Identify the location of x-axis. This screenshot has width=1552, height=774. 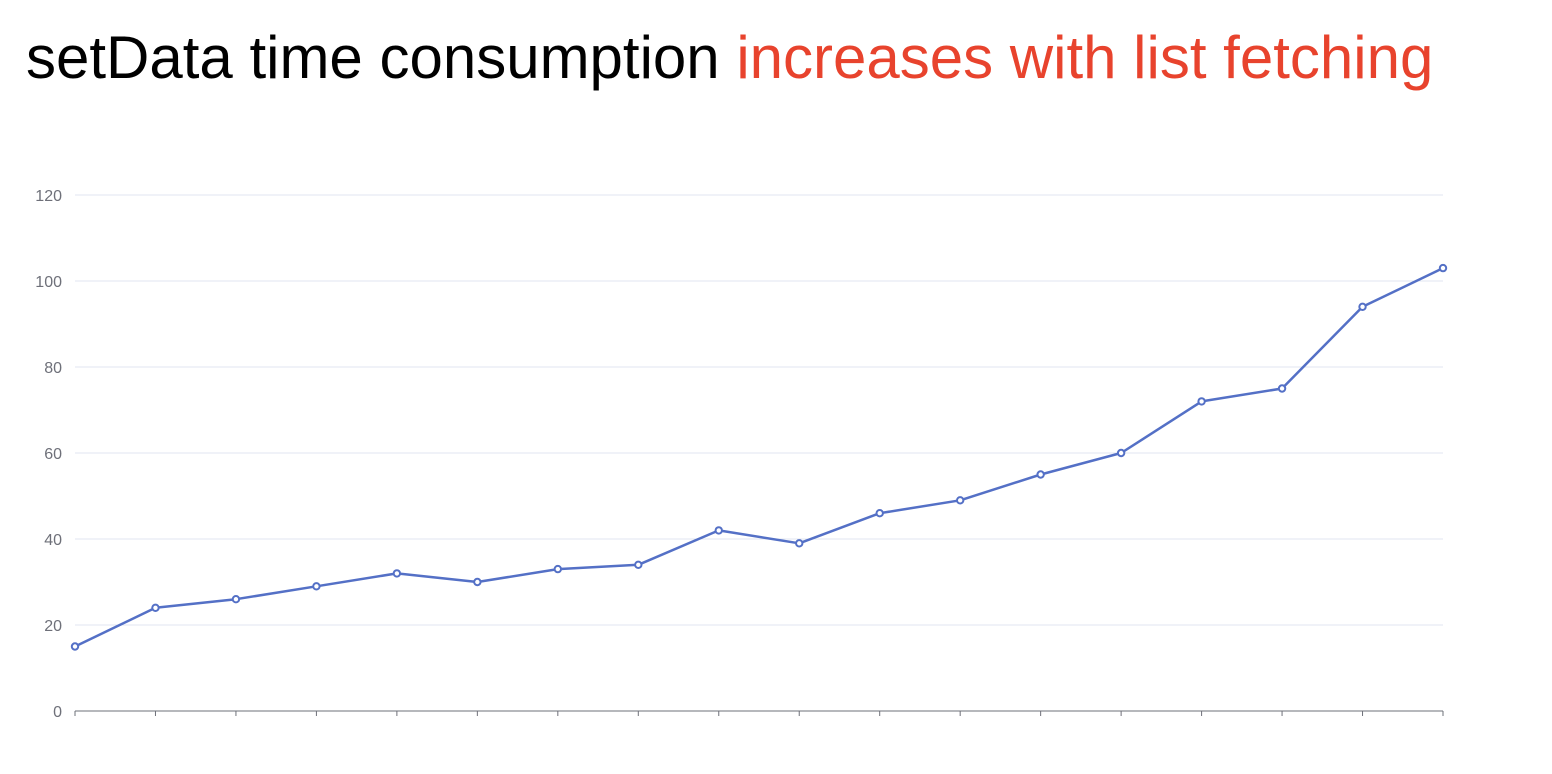
(759, 713).